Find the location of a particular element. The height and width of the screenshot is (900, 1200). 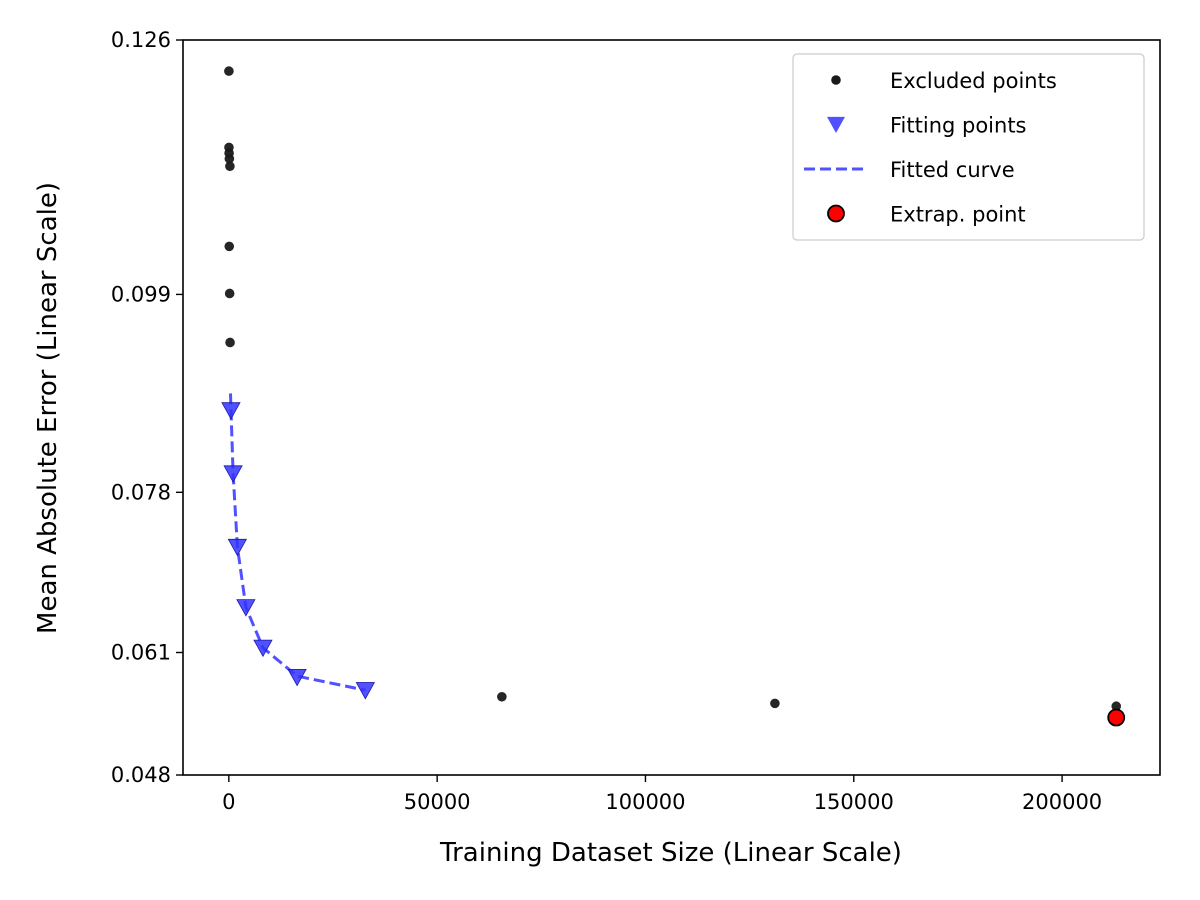

legend-item: Extrap. point is located at coordinates (926, 215).